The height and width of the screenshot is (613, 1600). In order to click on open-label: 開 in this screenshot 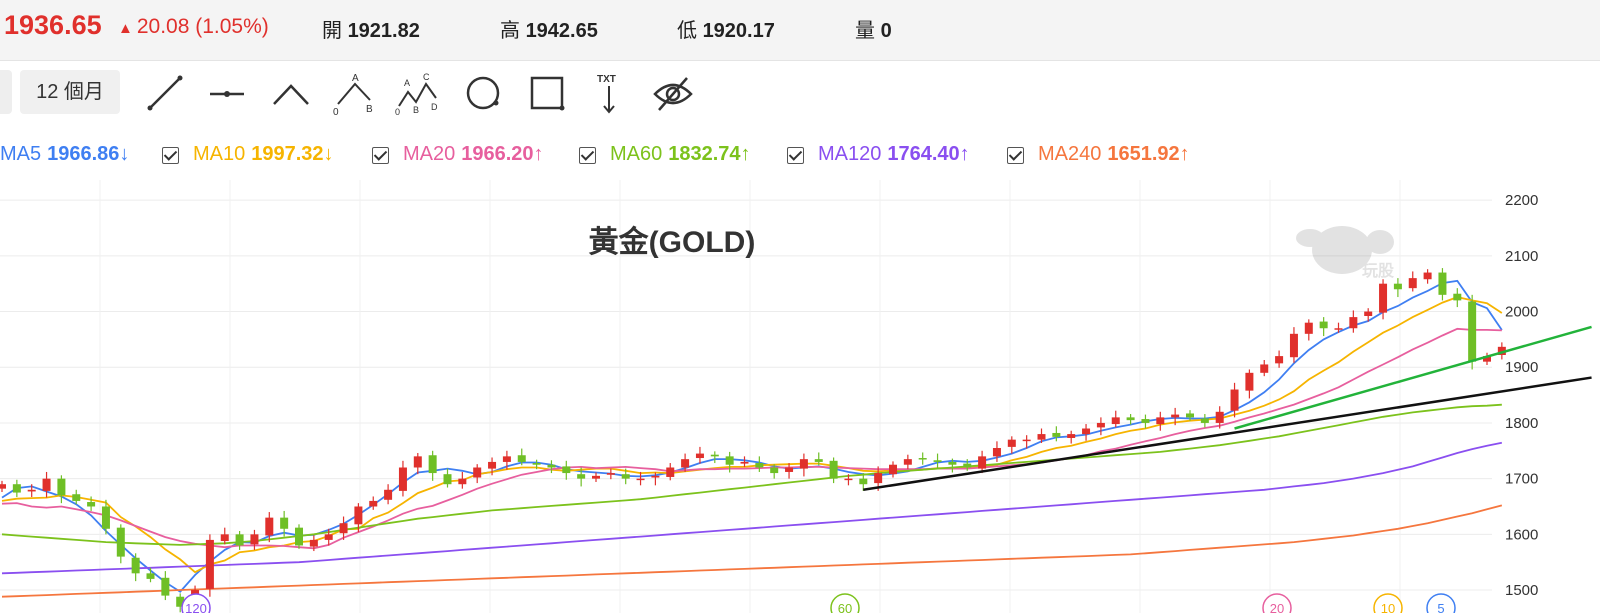, I will do `click(332, 31)`.